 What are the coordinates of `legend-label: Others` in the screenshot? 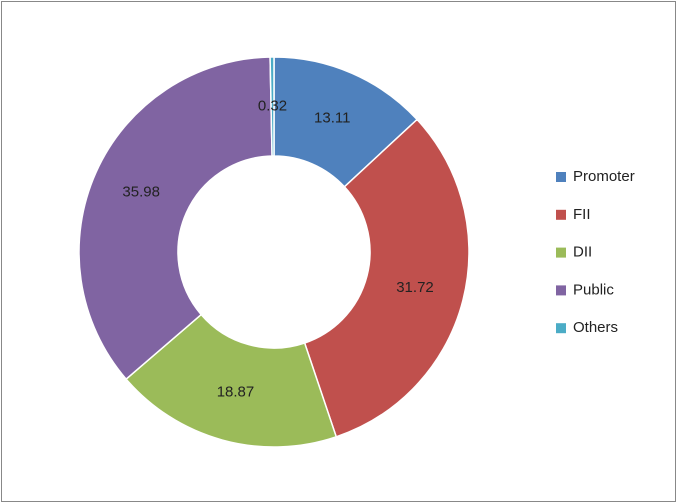 It's located at (595, 327).